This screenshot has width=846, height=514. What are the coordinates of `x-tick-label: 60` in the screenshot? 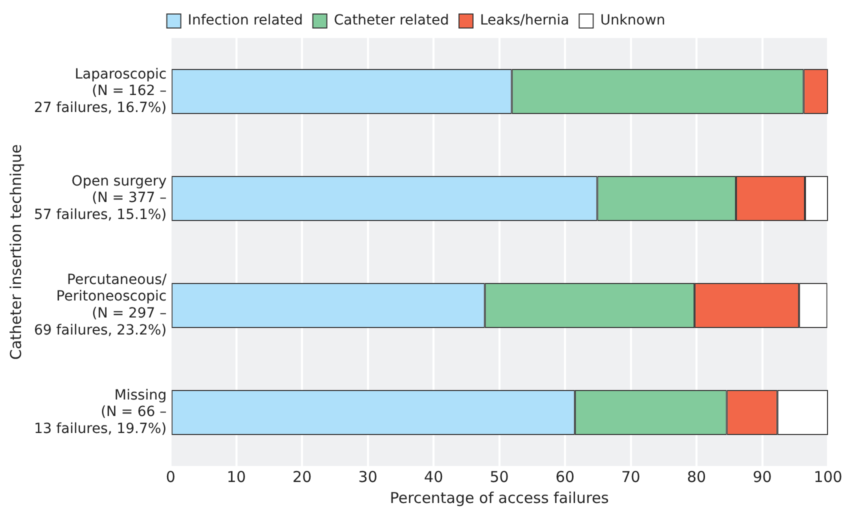 It's located at (565, 477).